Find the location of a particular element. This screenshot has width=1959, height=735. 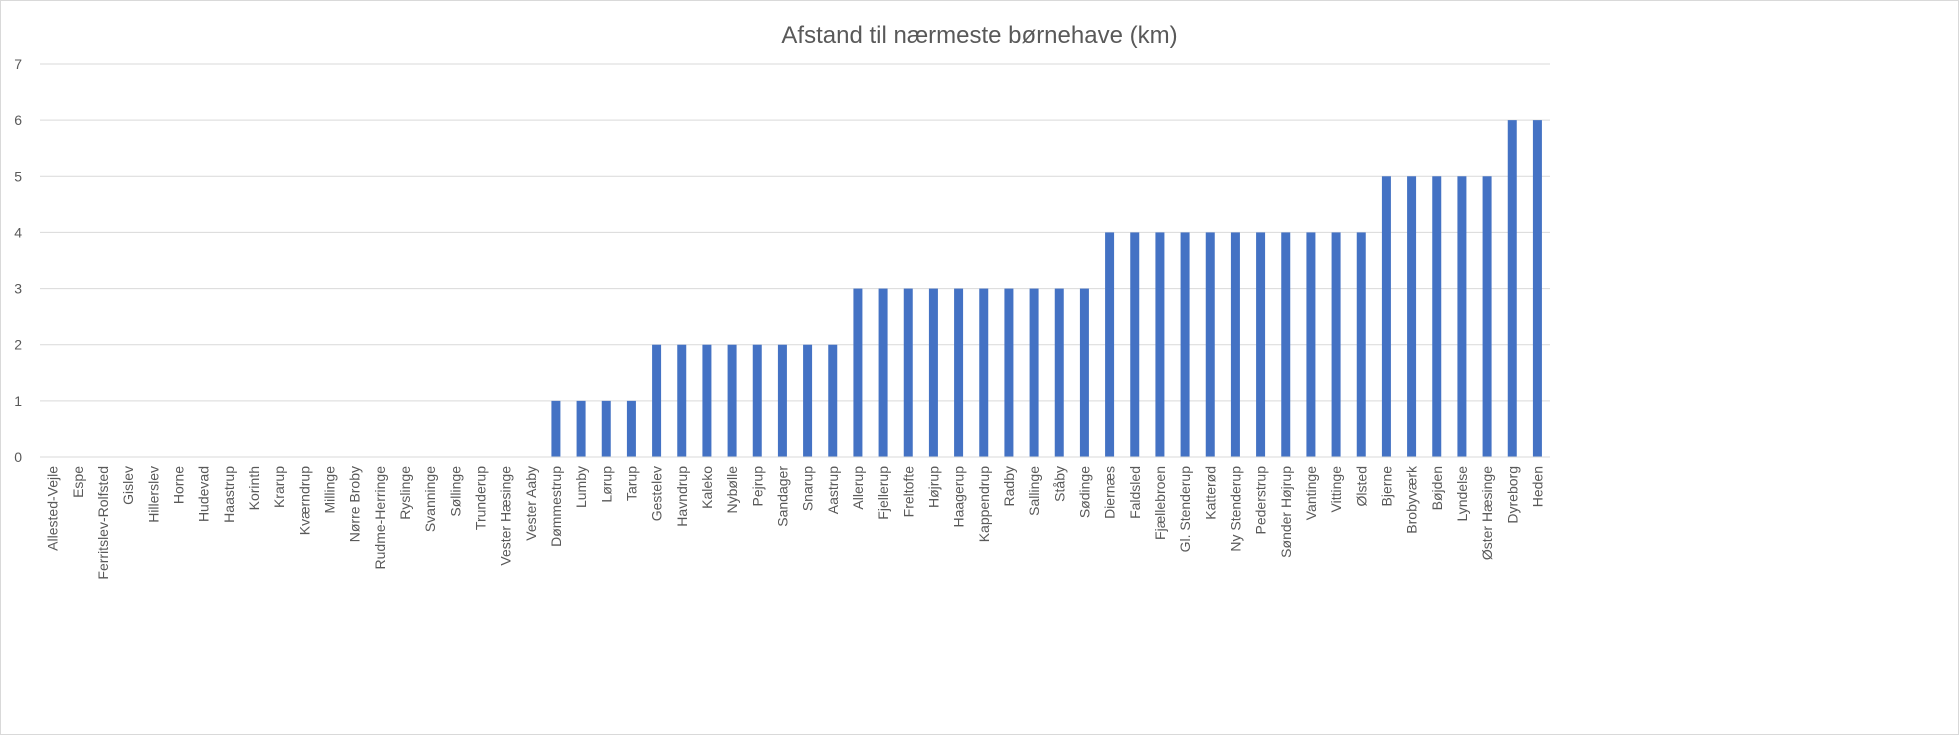

y-tick-label: 3 is located at coordinates (18, 289).